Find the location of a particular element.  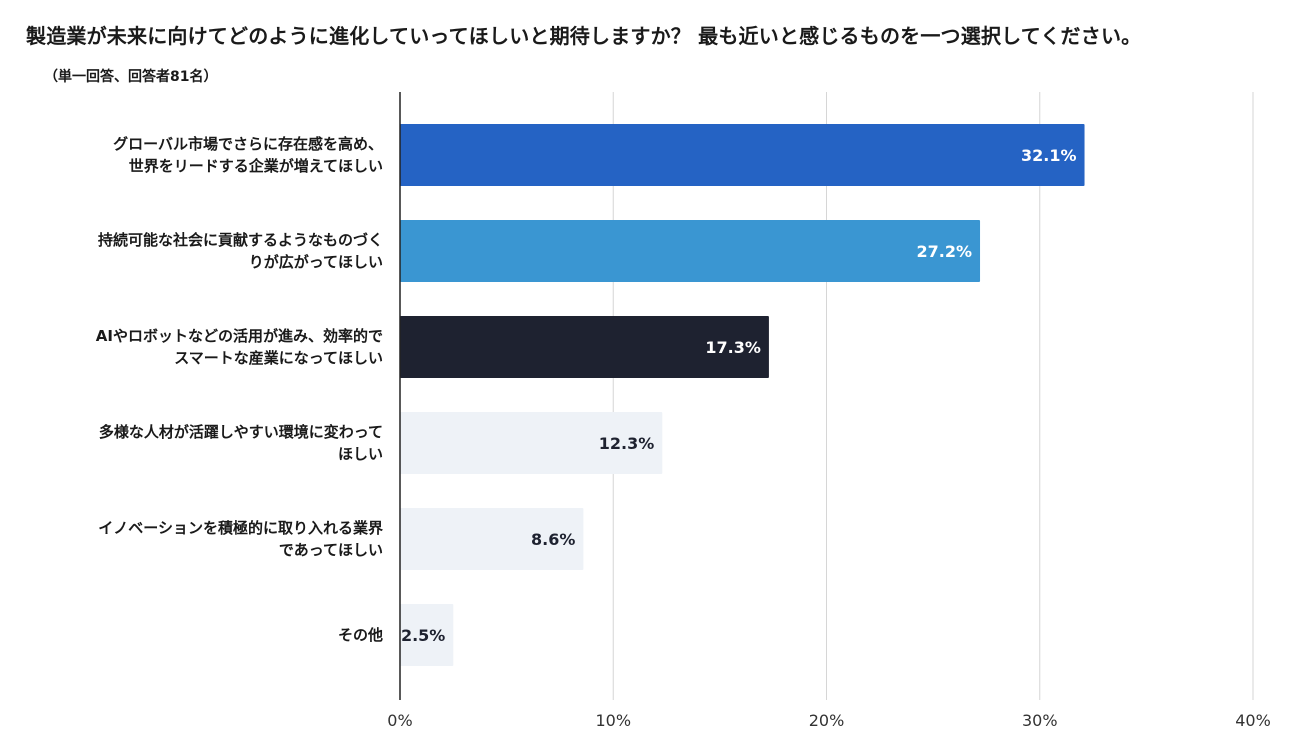

bar-value-label: 8.6% is located at coordinates (553, 539).